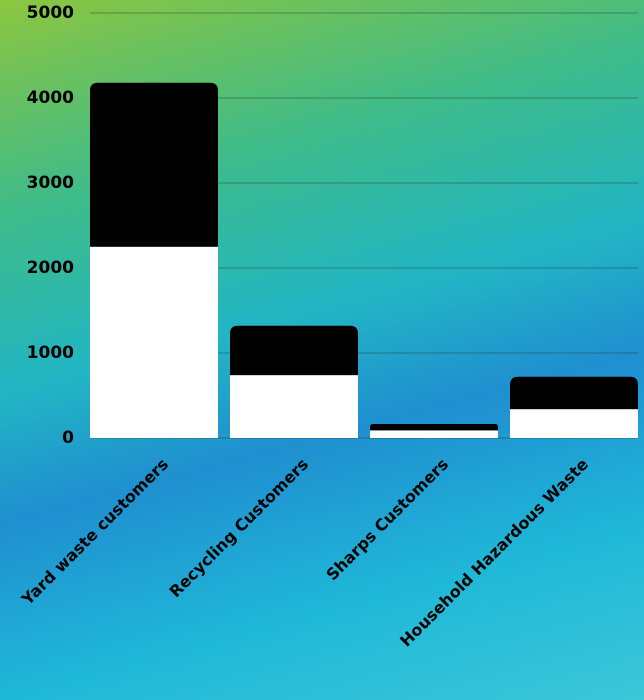 This screenshot has width=644, height=700. What do you see at coordinates (239, 528) in the screenshot?
I see `x-tick-label: Recycling Customers` at bounding box center [239, 528].